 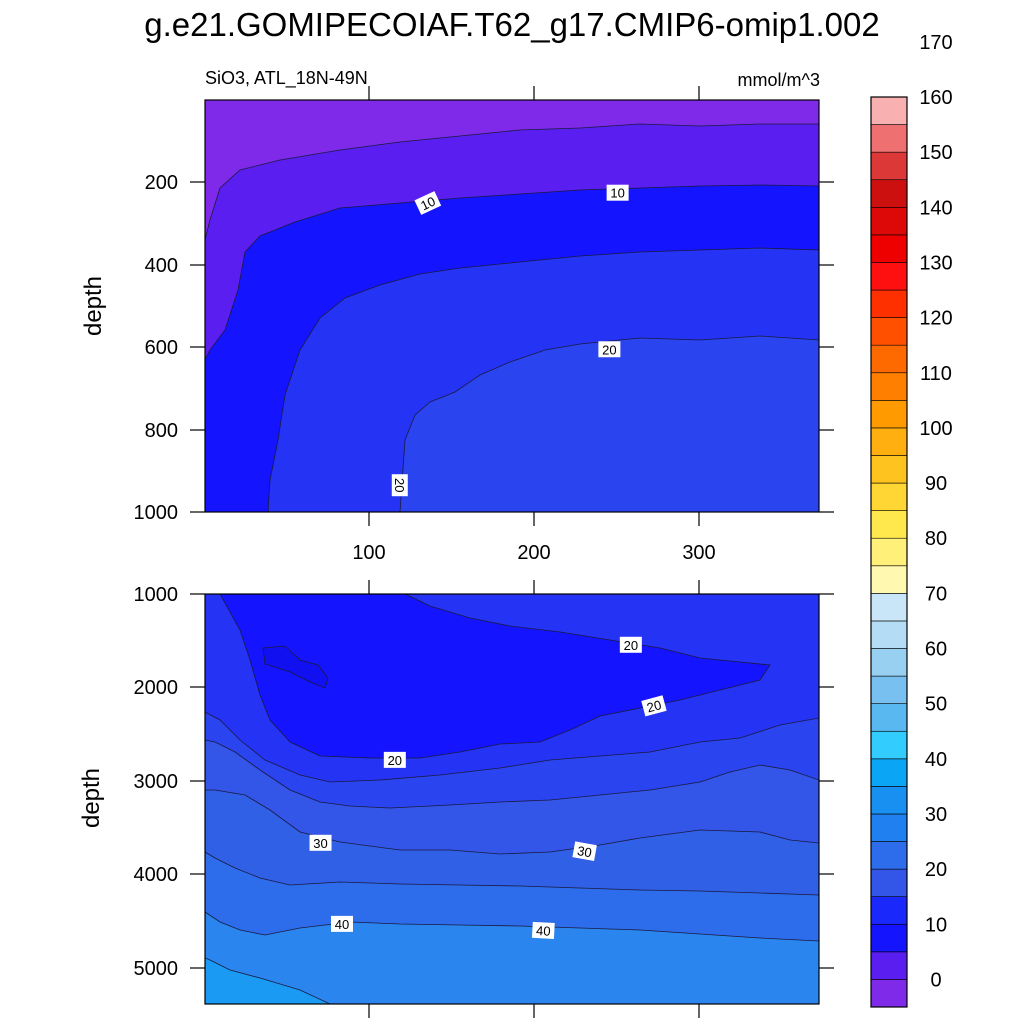 I want to click on lower-y-tick-label: 4000, so click(x=156, y=875).